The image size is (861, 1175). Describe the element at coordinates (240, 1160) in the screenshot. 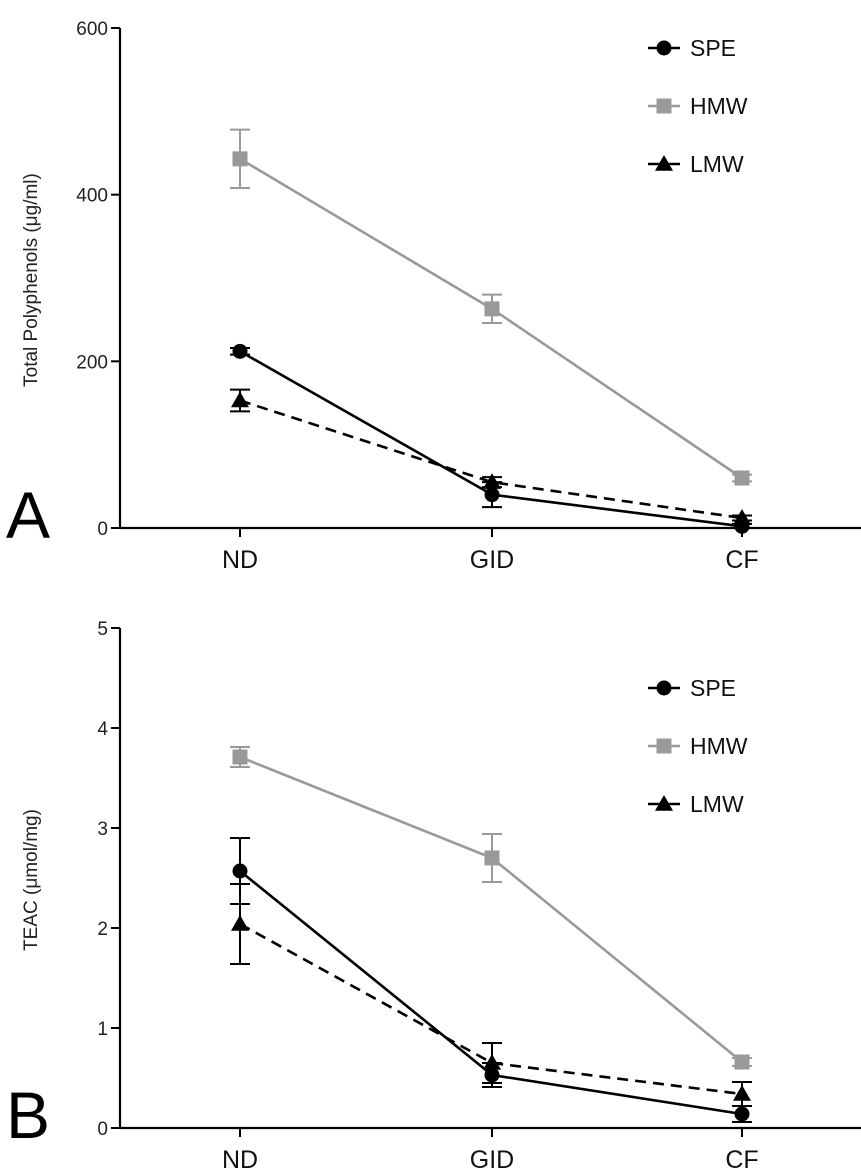

I see `panel-b-x-tick-label: ND` at that location.